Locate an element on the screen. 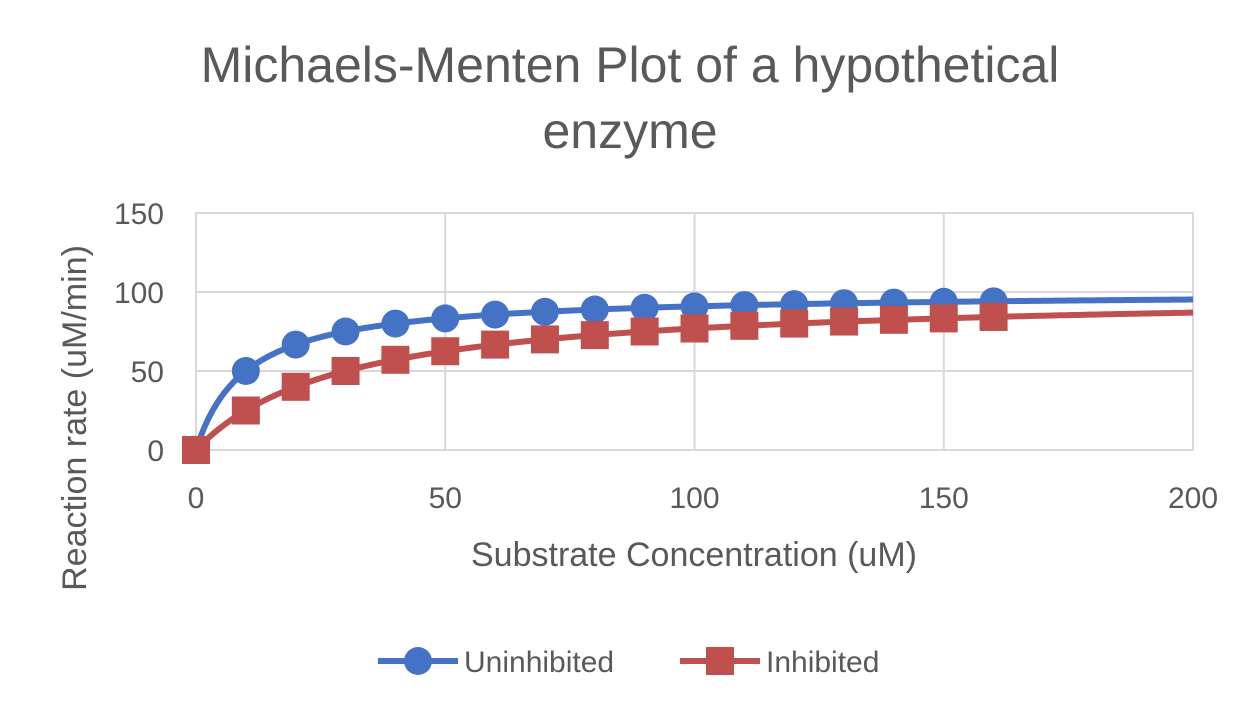 This screenshot has height=718, width=1260. x-axis-tick-labels: 0 50 100 150 200 is located at coordinates (703, 498).